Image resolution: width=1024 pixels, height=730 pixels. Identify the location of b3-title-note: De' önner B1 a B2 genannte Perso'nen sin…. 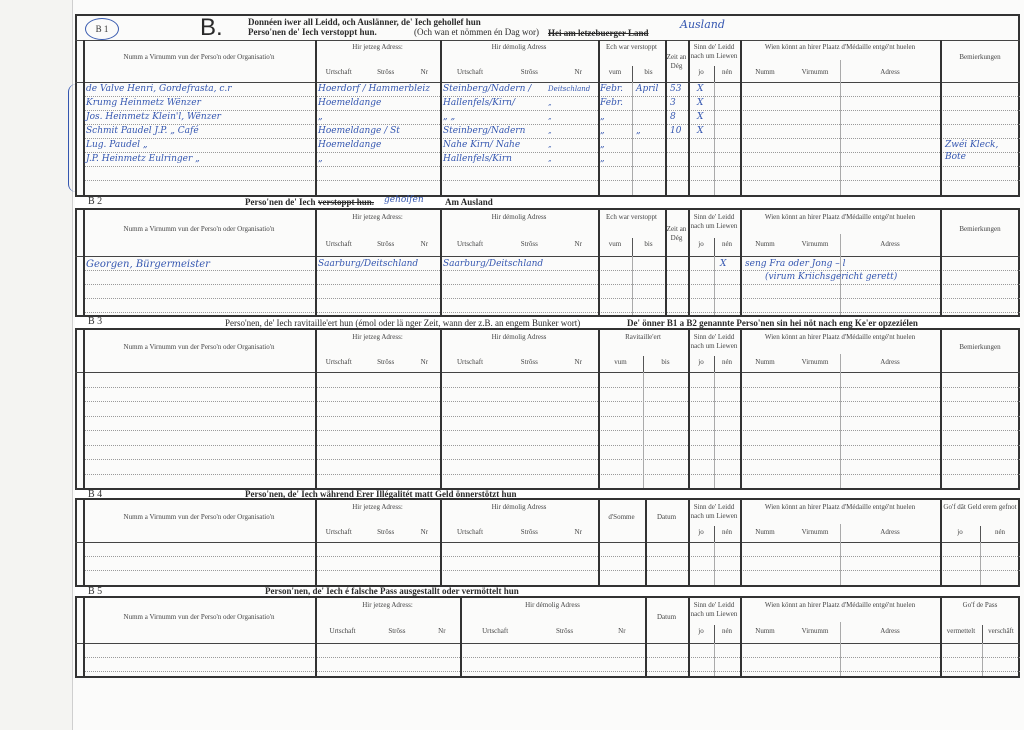
(772, 323).